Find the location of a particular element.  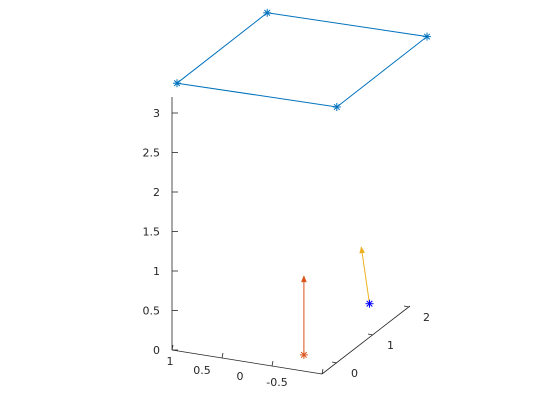

x-tick-label: 0 is located at coordinates (240, 376).